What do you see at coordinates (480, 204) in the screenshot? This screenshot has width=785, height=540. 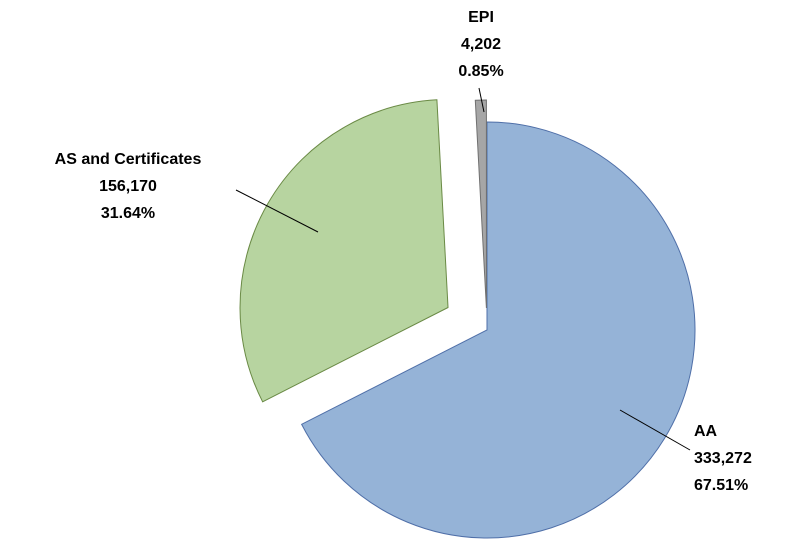 I see `pie-slice` at bounding box center [480, 204].